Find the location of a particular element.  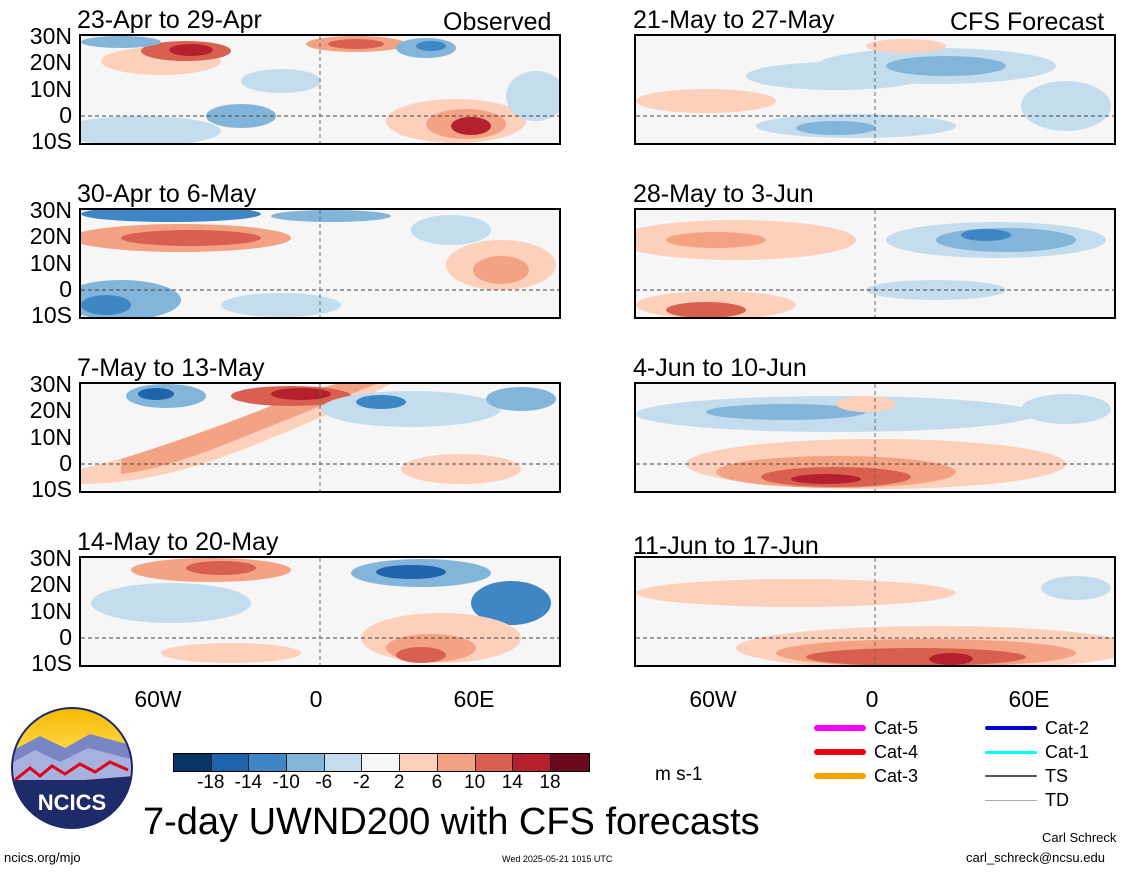

panel-title: 23-Apr to 29-Apr is located at coordinates (169, 20).